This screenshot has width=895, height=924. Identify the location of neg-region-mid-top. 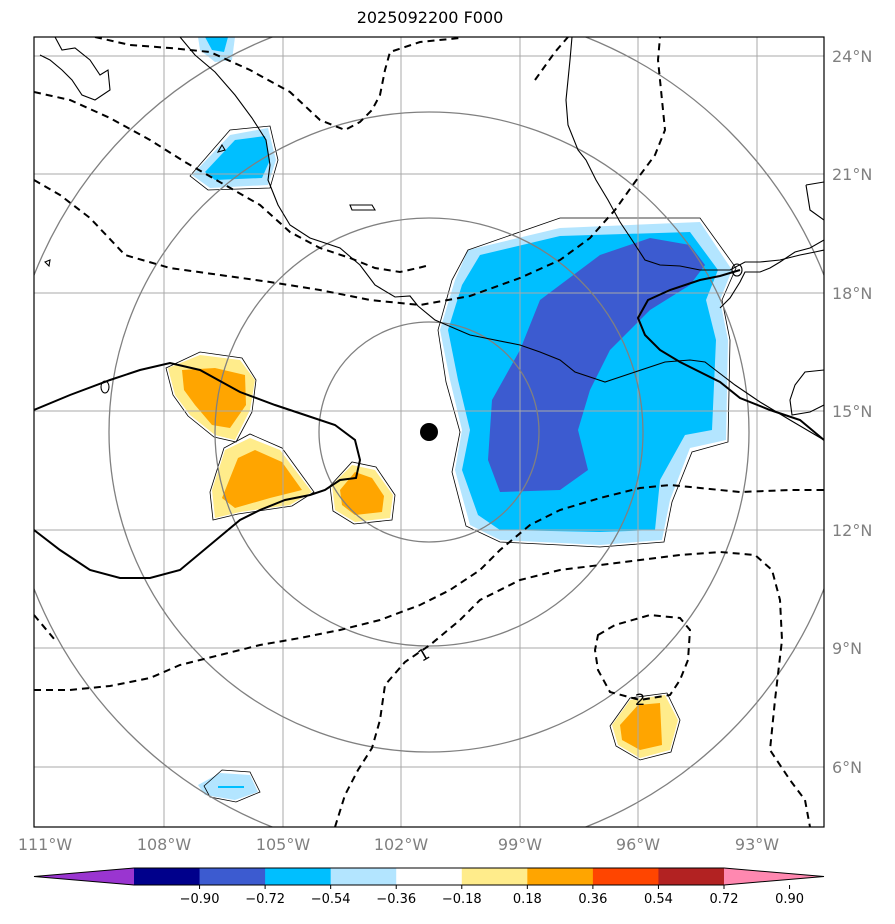
(216, 44).